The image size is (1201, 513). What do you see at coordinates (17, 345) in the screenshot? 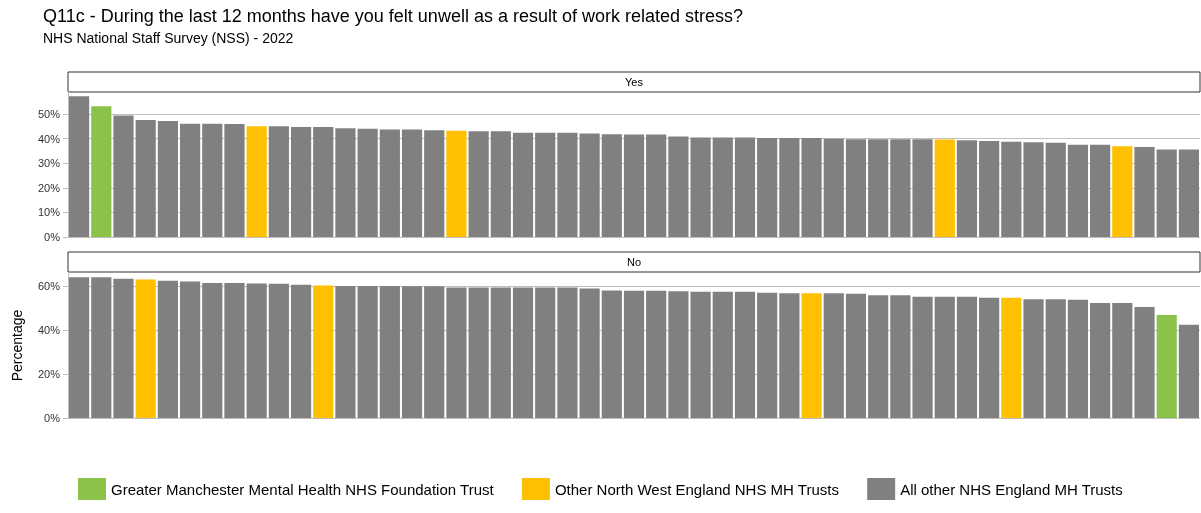
I see `y-axis-title: Percentage` at bounding box center [17, 345].